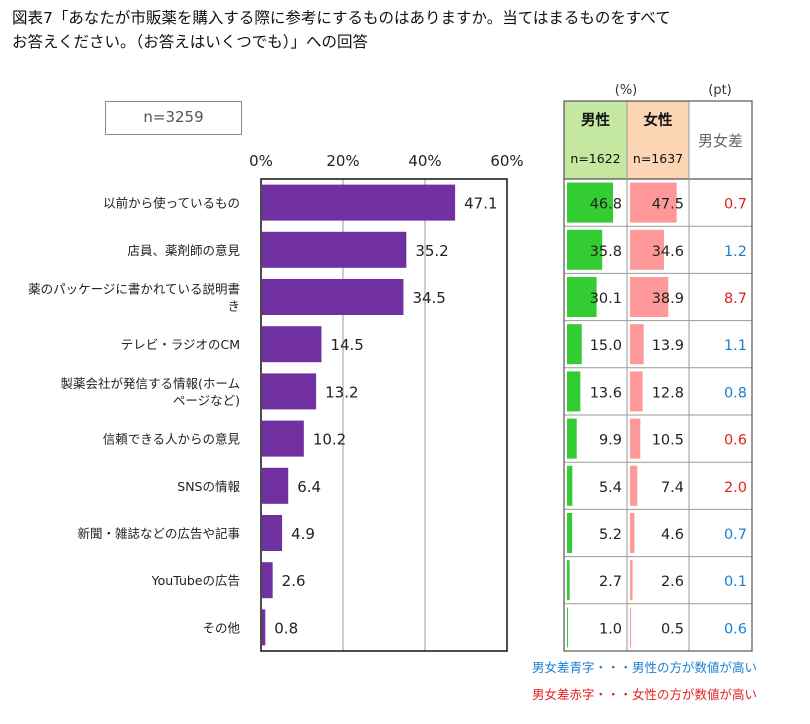  What do you see at coordinates (172, 439) in the screenshot?
I see `category-label: 信頼できる人からの意見` at bounding box center [172, 439].